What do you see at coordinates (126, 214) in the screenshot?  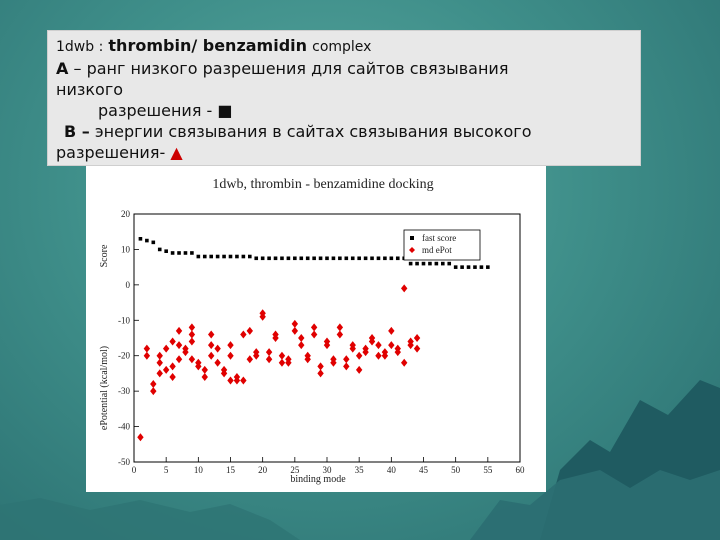 I see `y-tick-label: 20` at bounding box center [126, 214].